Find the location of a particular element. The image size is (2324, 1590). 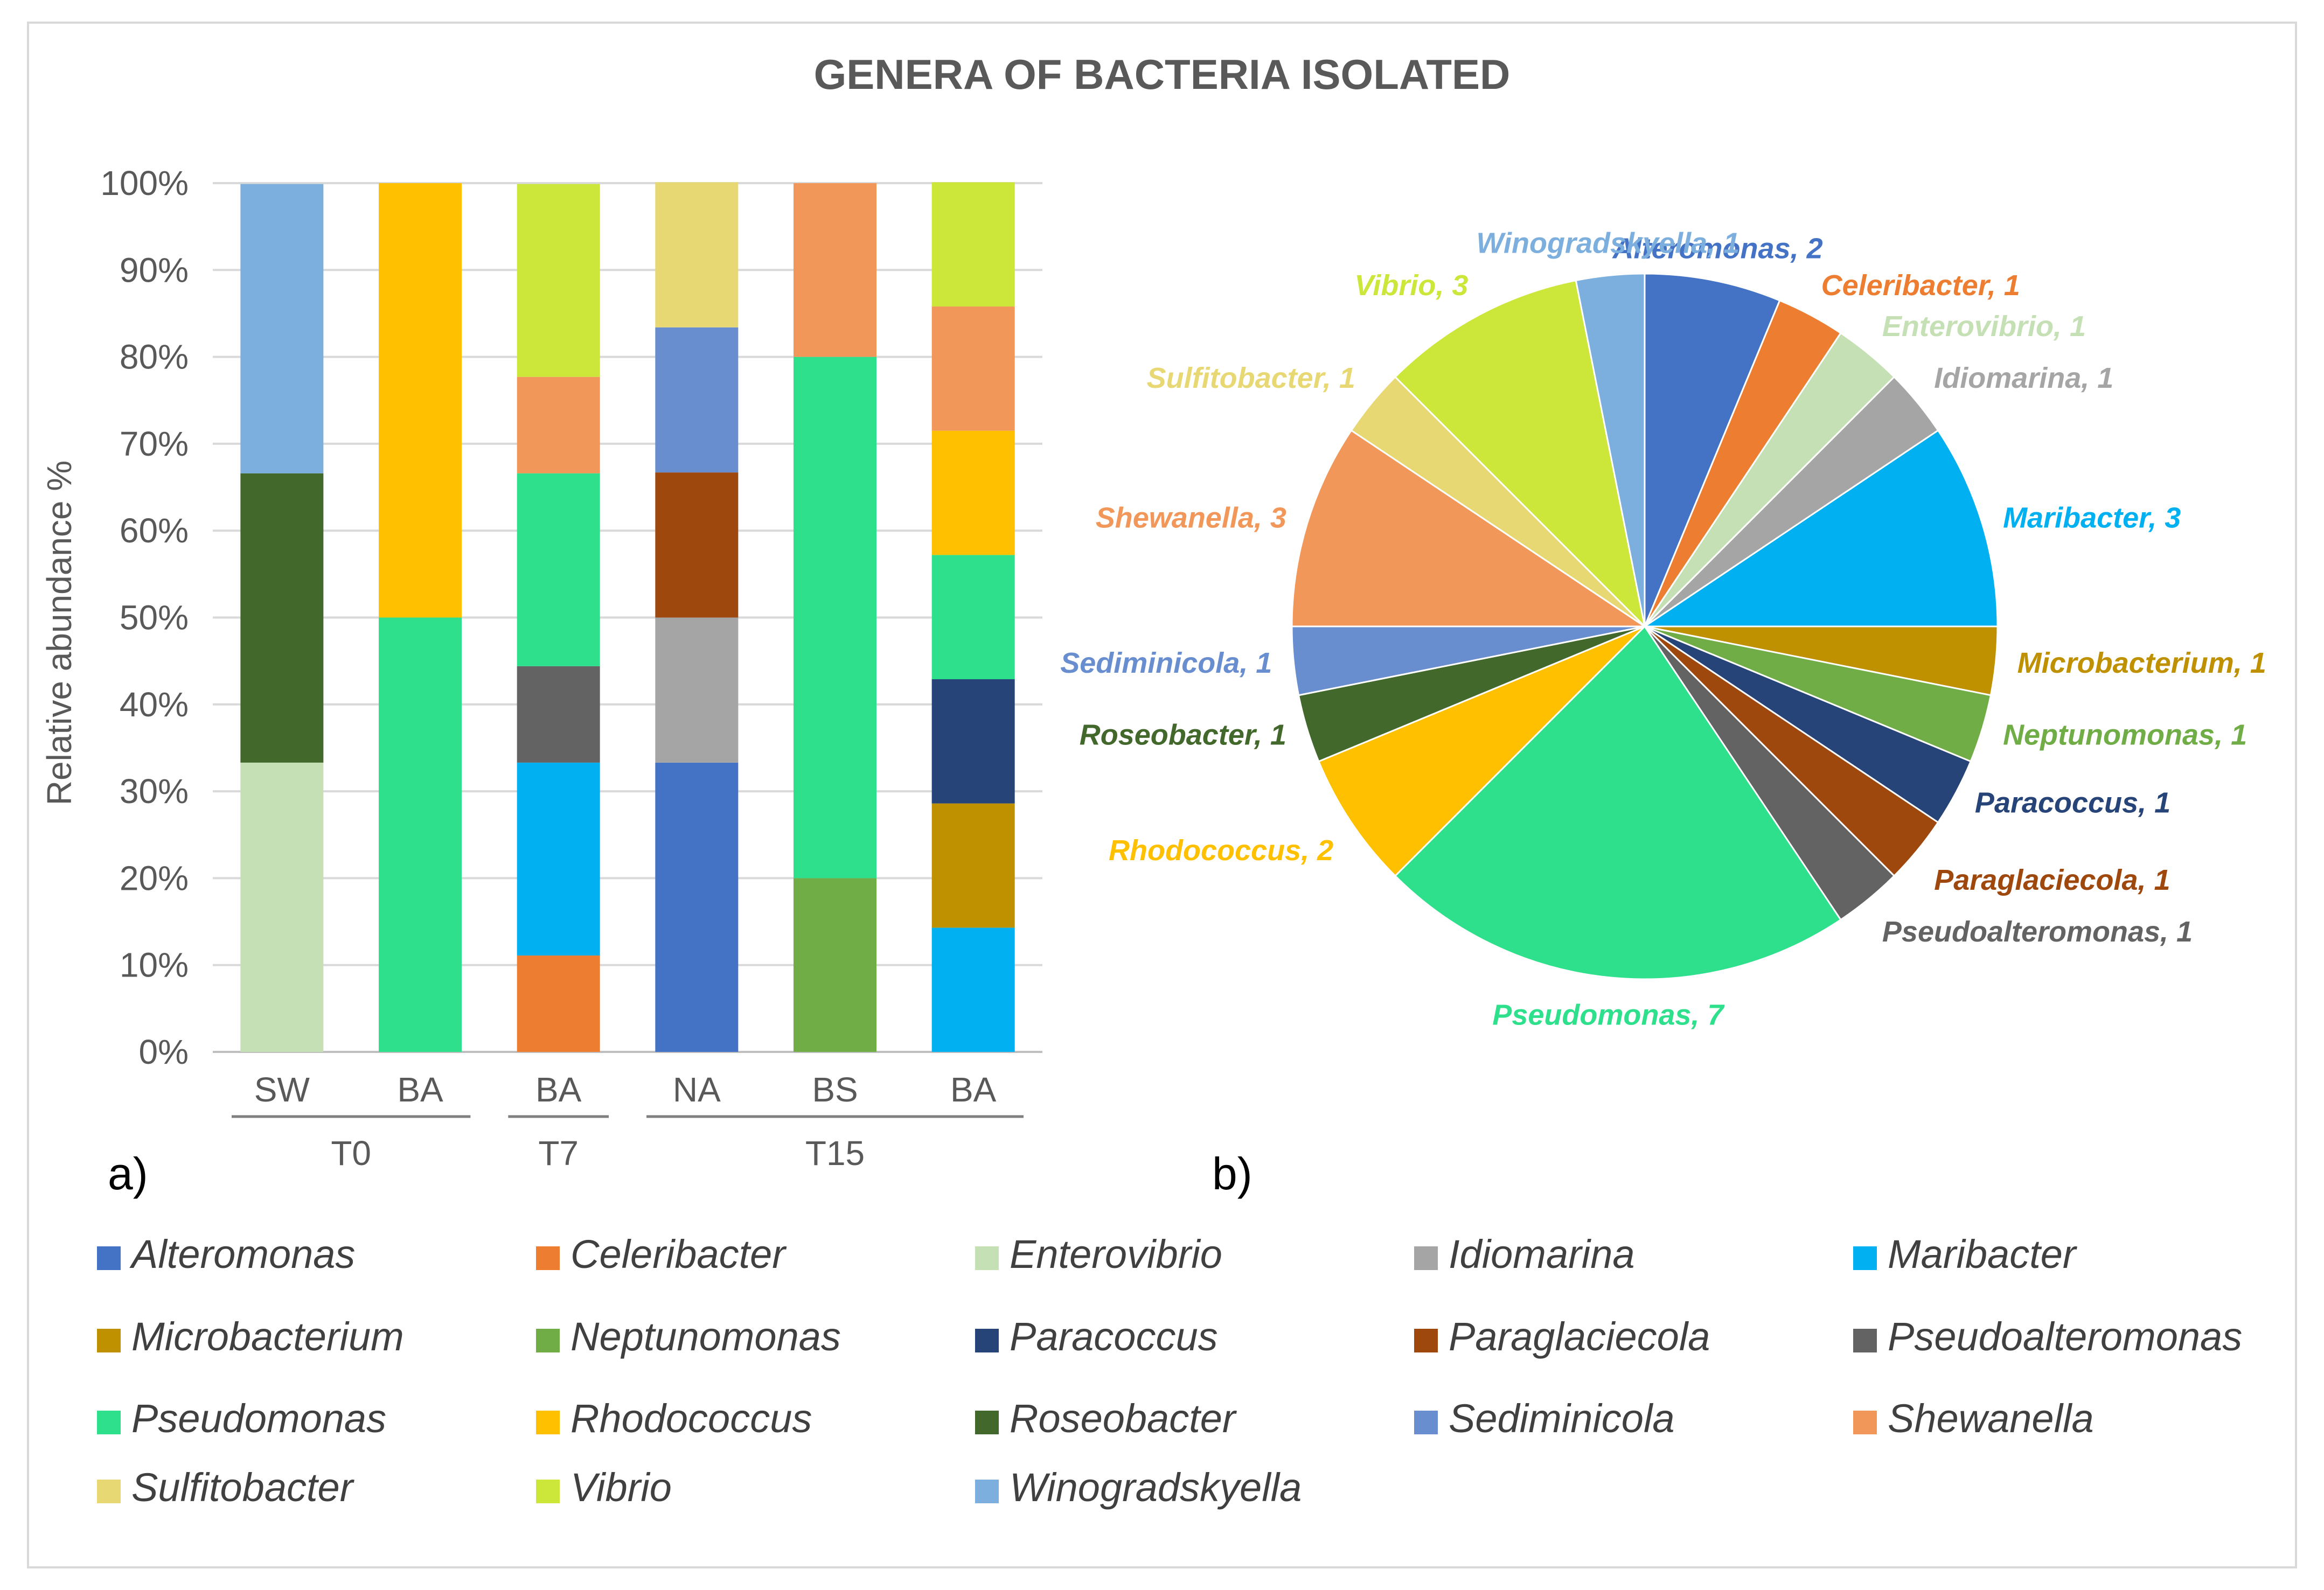

bar-segment-paracoccus is located at coordinates (973, 741).